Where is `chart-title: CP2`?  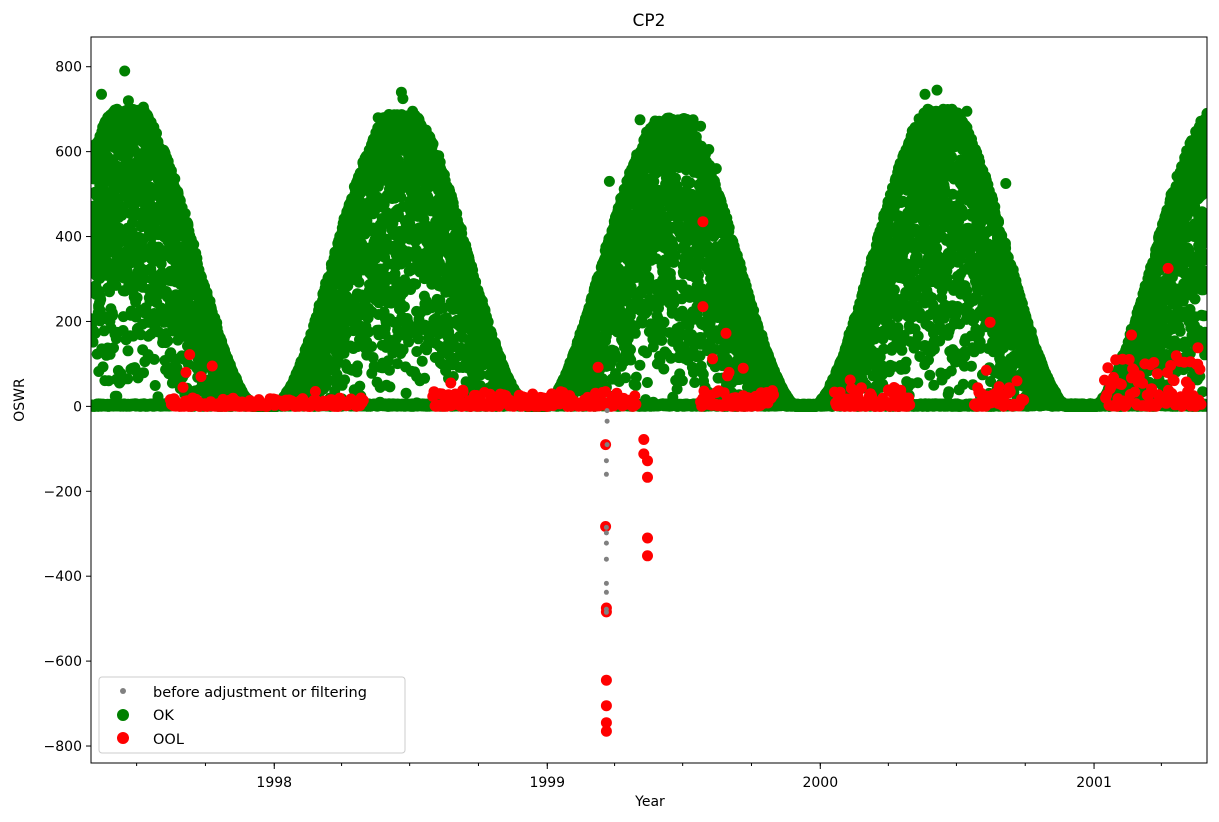
chart-title: CP2 is located at coordinates (649, 21).